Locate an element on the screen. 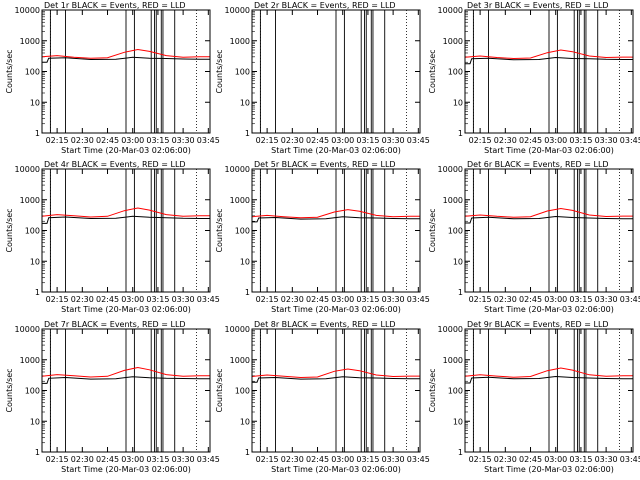  panel-title: Det 2r BLACK = Events, RED = LLD is located at coordinates (325, 5).